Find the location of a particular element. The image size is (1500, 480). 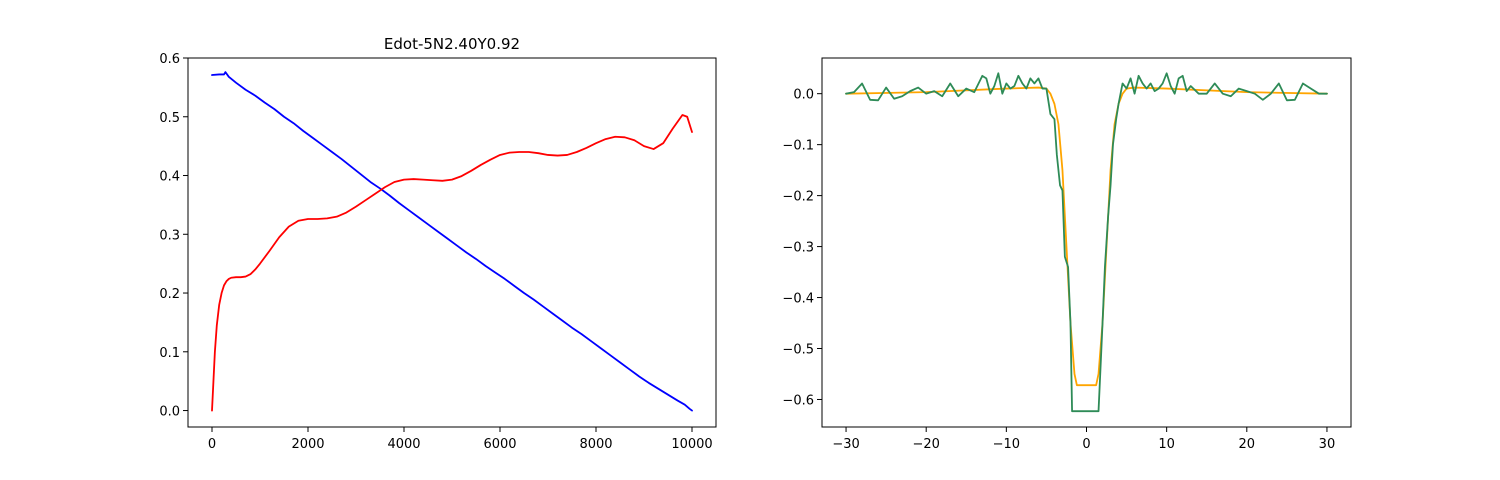

y-tick-label-right: −0.6 is located at coordinates (798, 400).